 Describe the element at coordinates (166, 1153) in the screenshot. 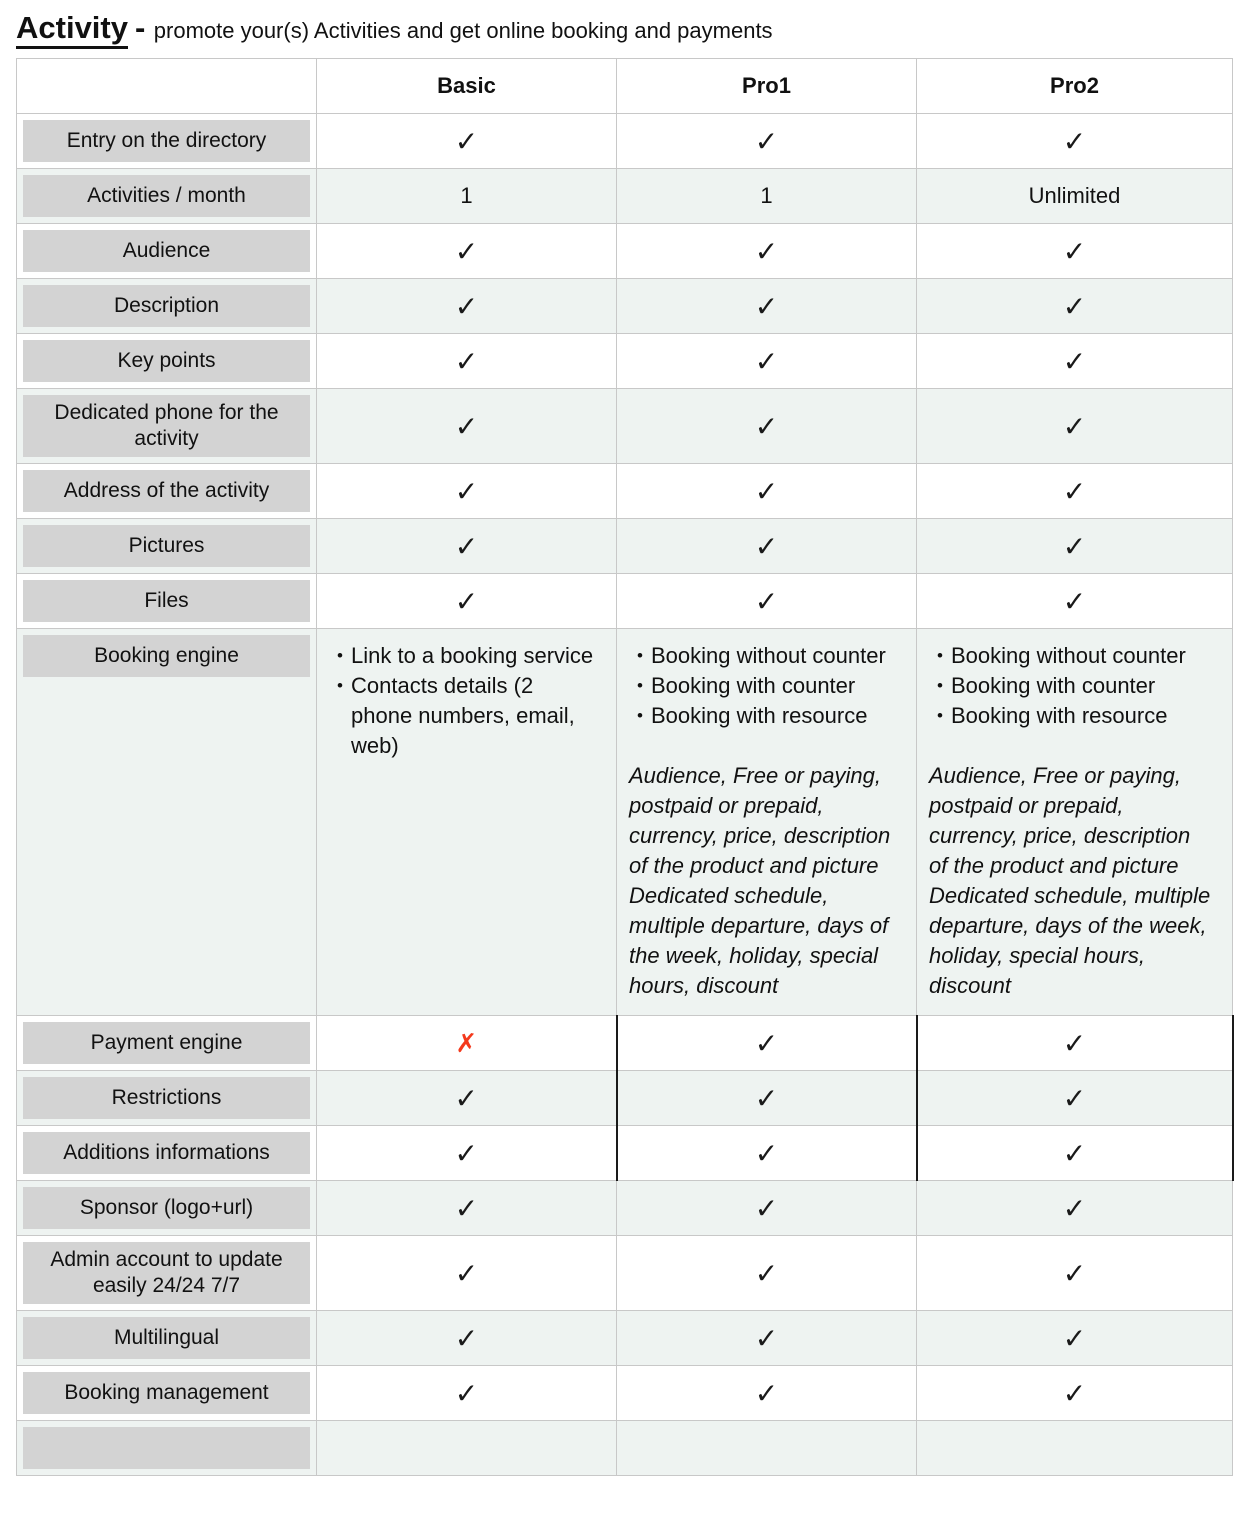

I see `row-label-cell: Additions informations` at that location.